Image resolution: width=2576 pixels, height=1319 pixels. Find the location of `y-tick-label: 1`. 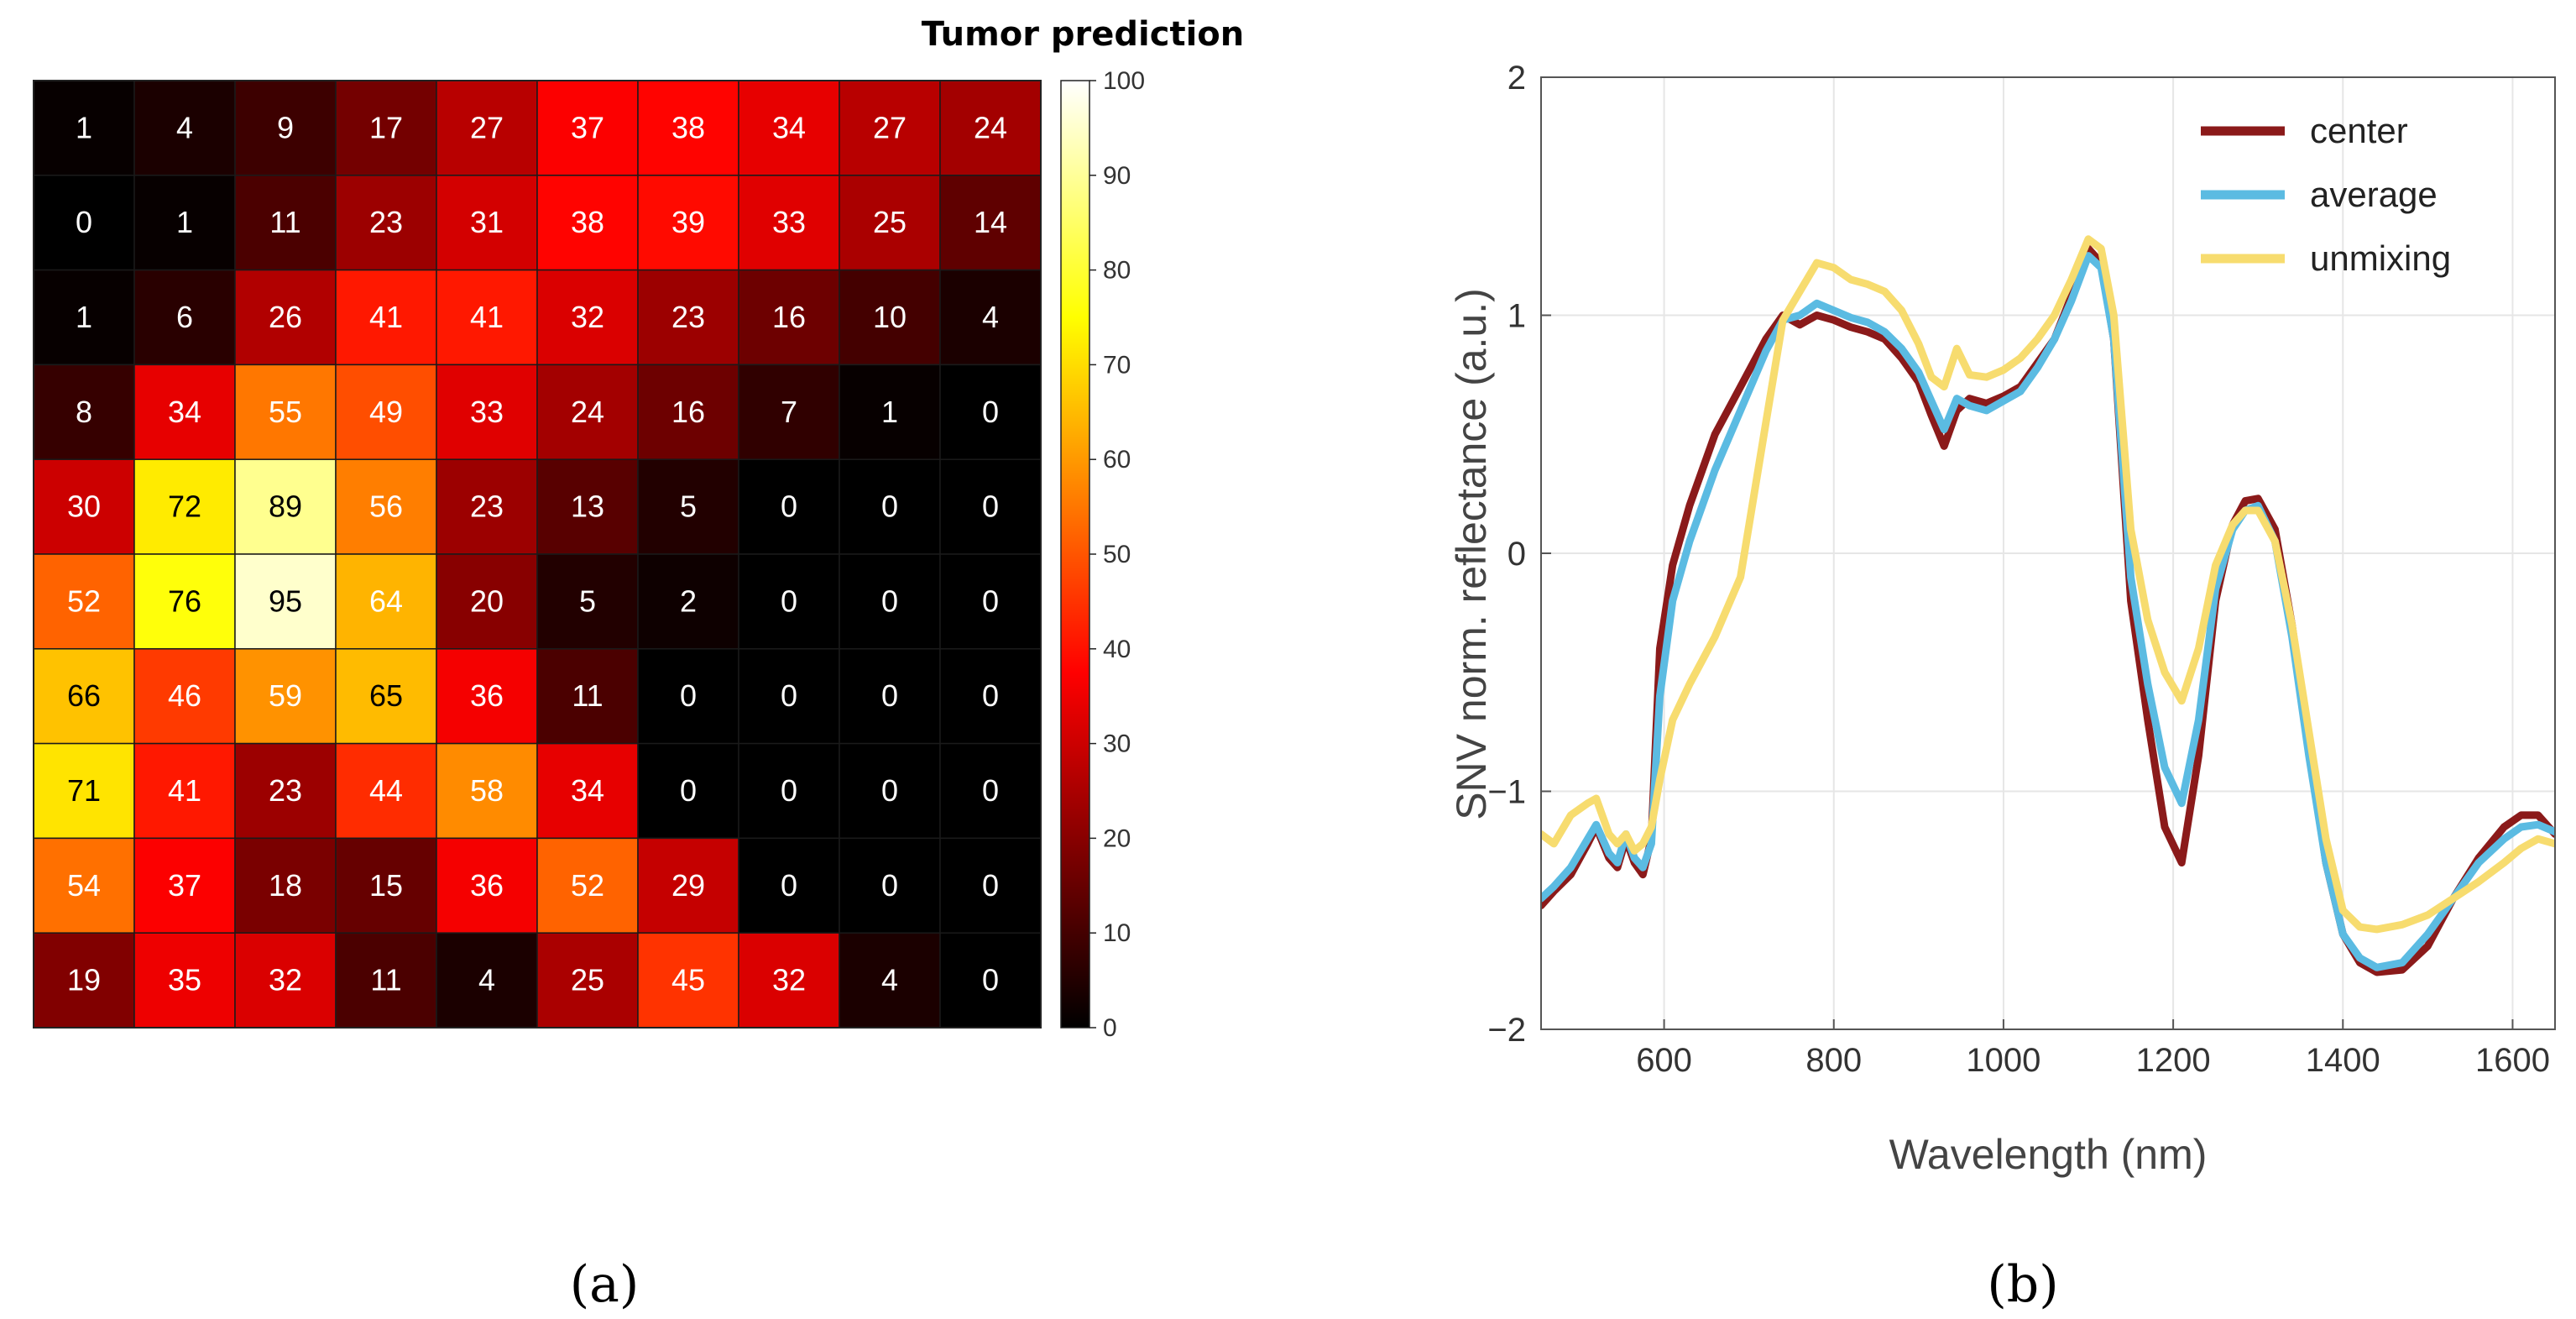

y-tick-label: 1 is located at coordinates (1516, 316).